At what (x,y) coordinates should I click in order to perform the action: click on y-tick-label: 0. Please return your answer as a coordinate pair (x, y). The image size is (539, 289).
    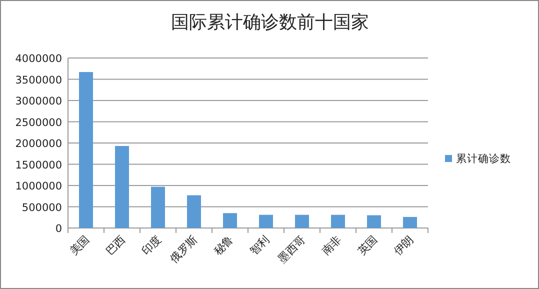
    Looking at the image, I should click on (58, 229).